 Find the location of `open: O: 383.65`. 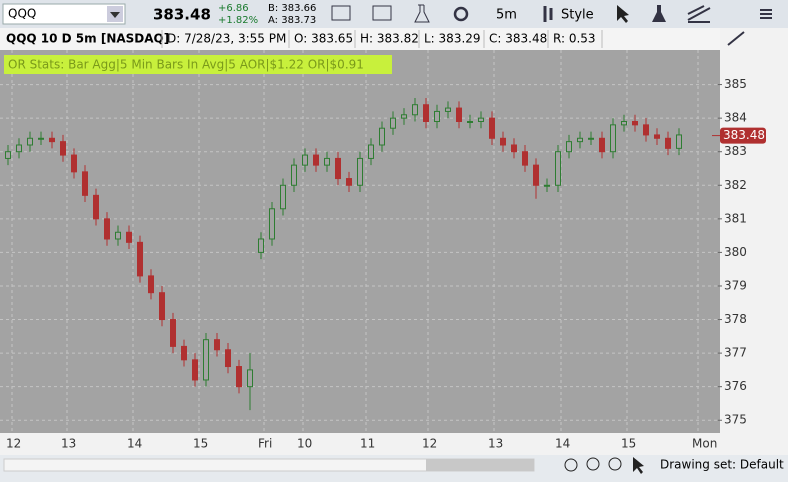

open: O: 383.65 is located at coordinates (323, 39).